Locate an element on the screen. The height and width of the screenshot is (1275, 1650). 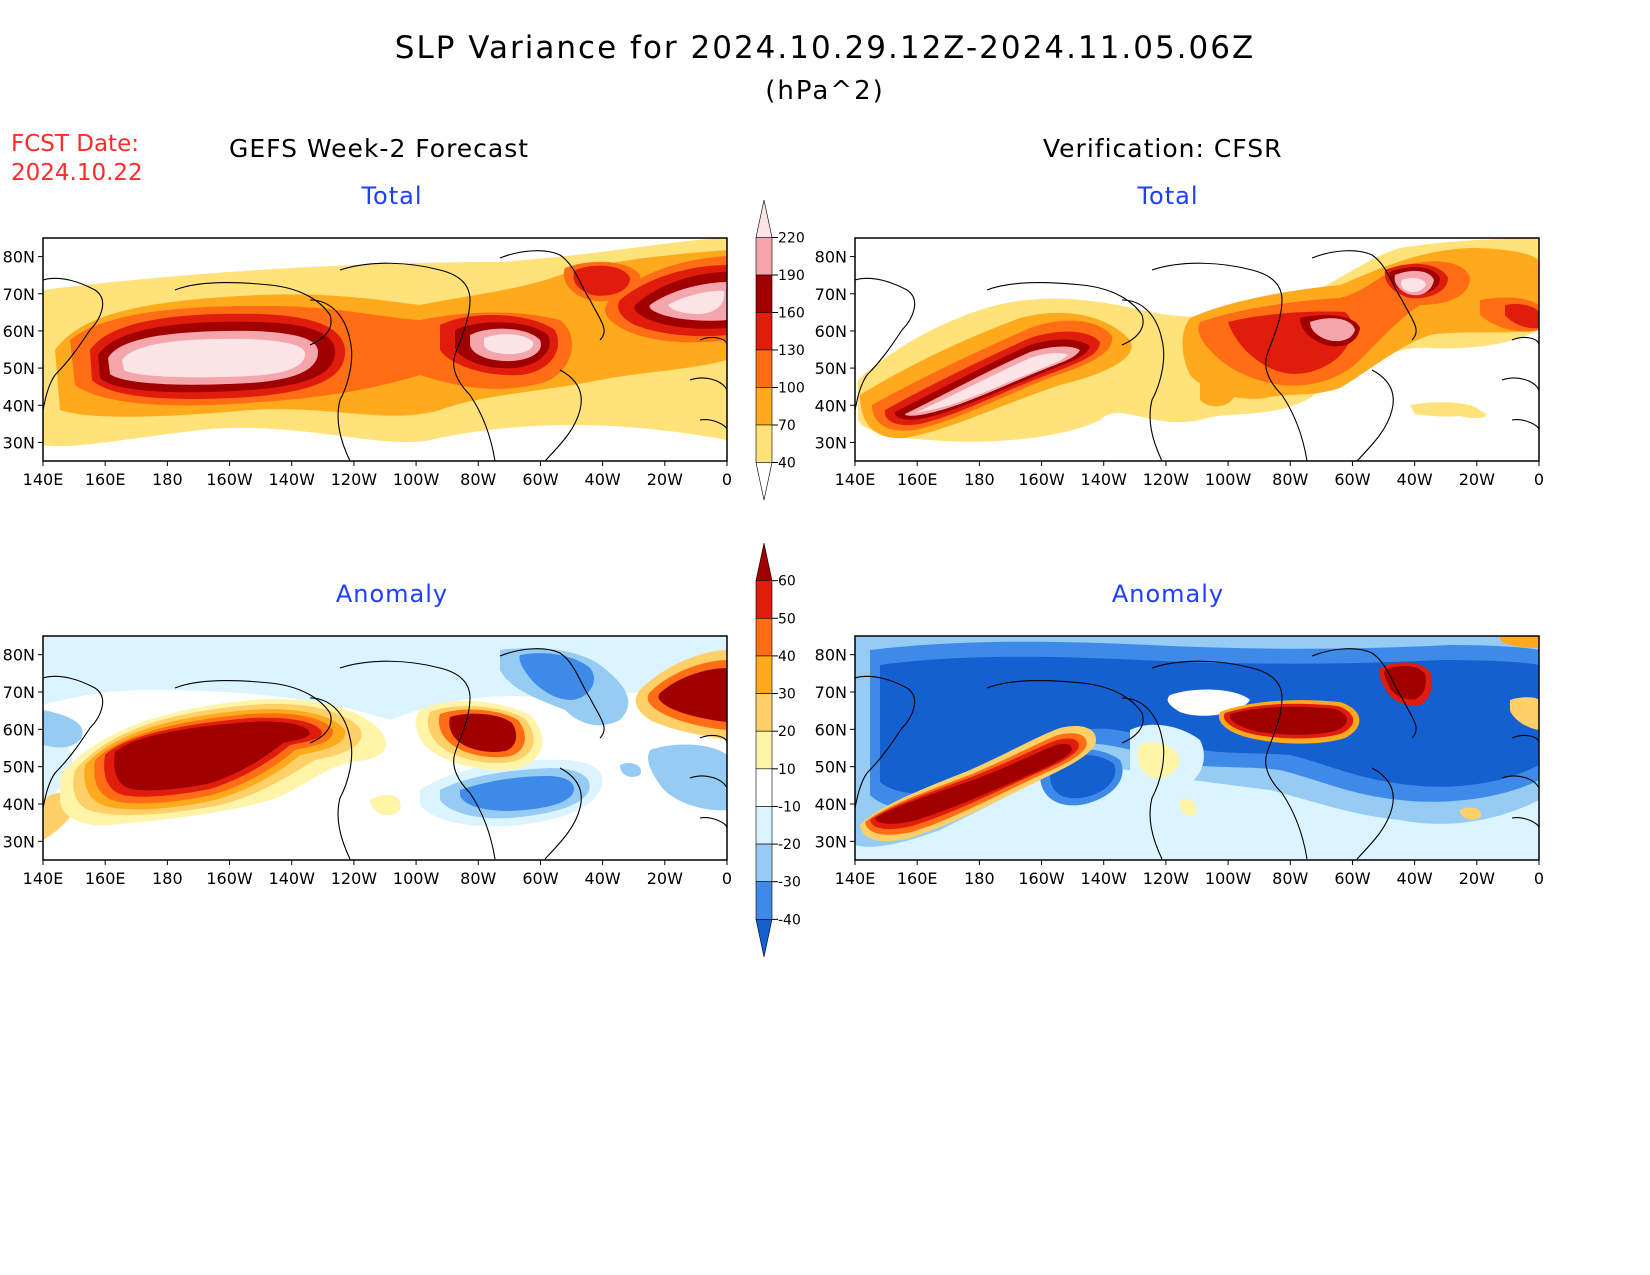
cfsr-total-map is located at coordinates (1197, 349).